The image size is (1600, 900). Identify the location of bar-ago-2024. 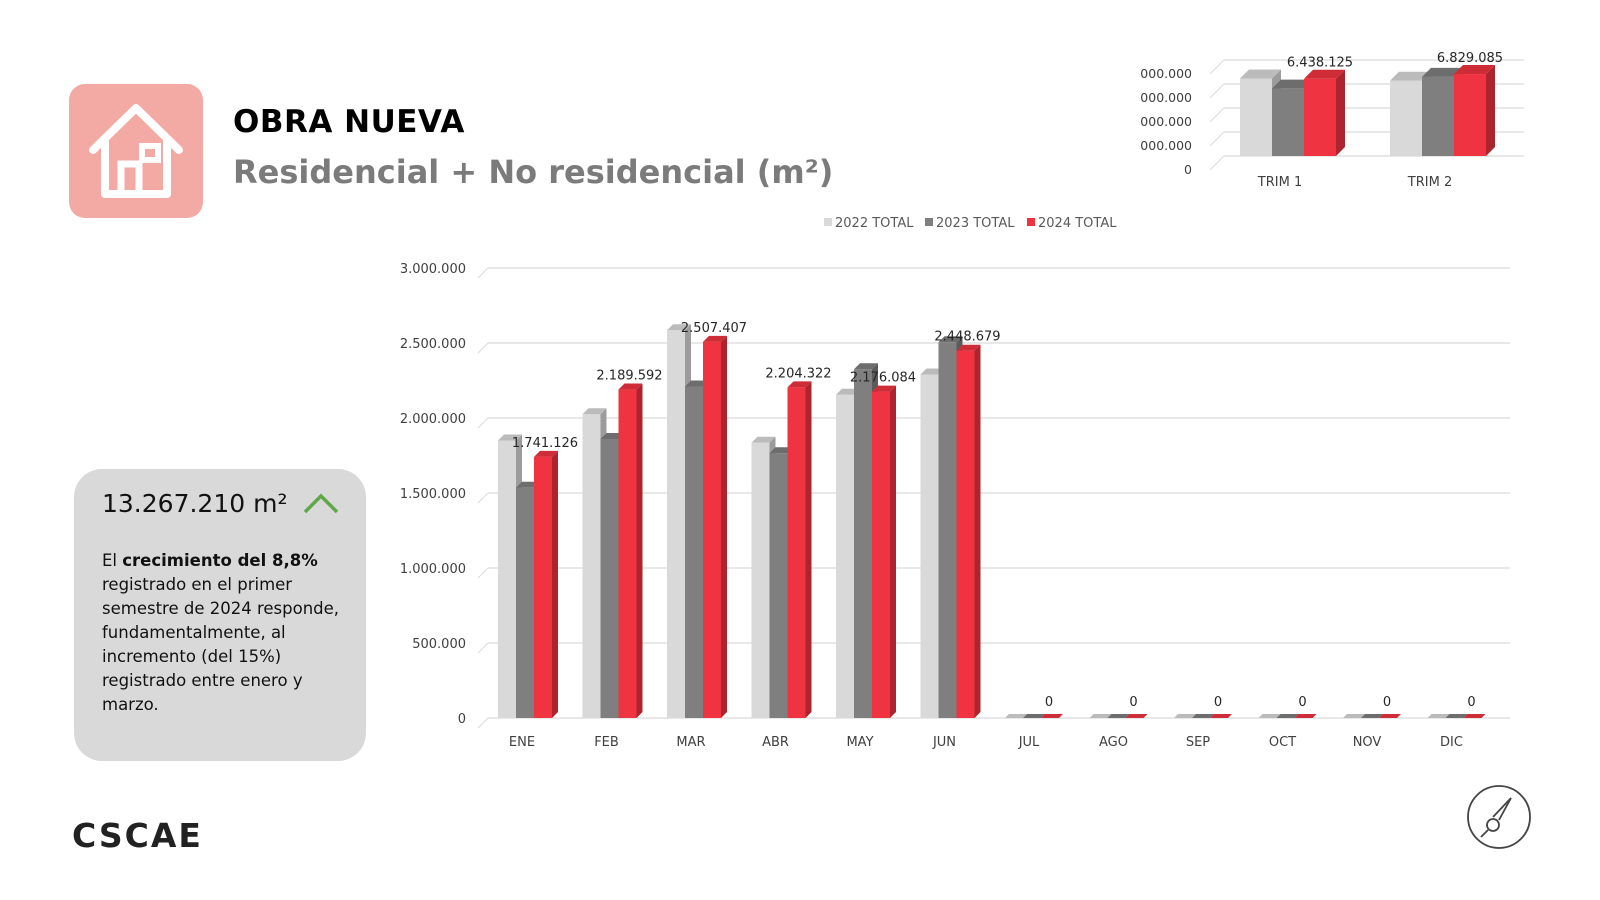
(1136, 716).